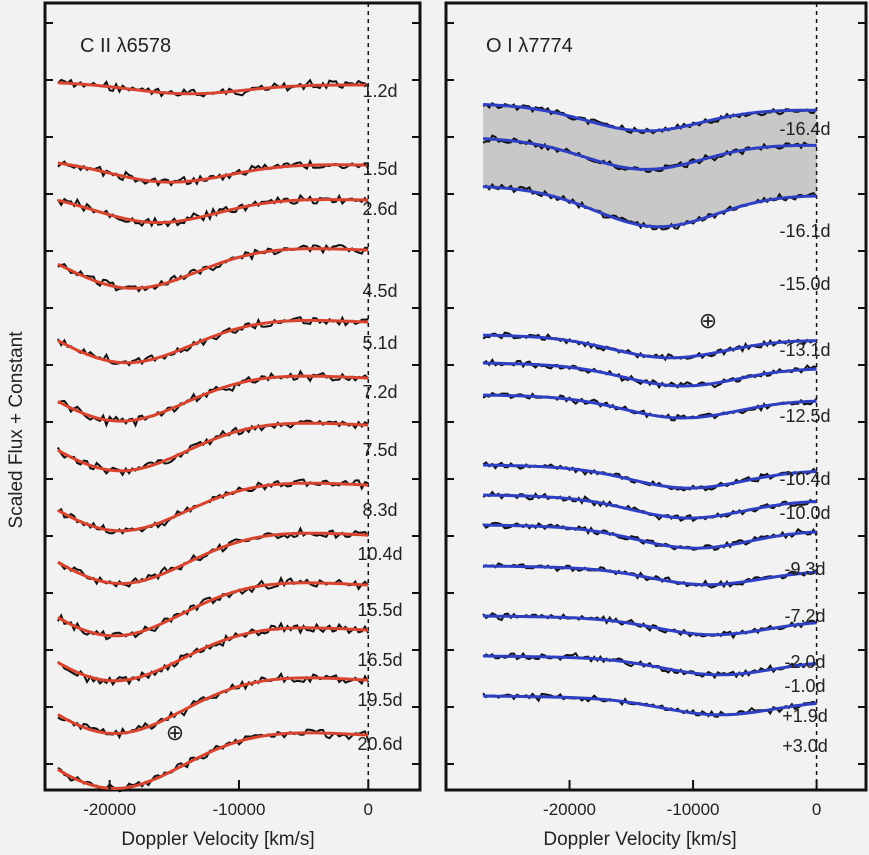 Image resolution: width=869 pixels, height=855 pixels. I want to click on shaded-region, so click(650, 165).